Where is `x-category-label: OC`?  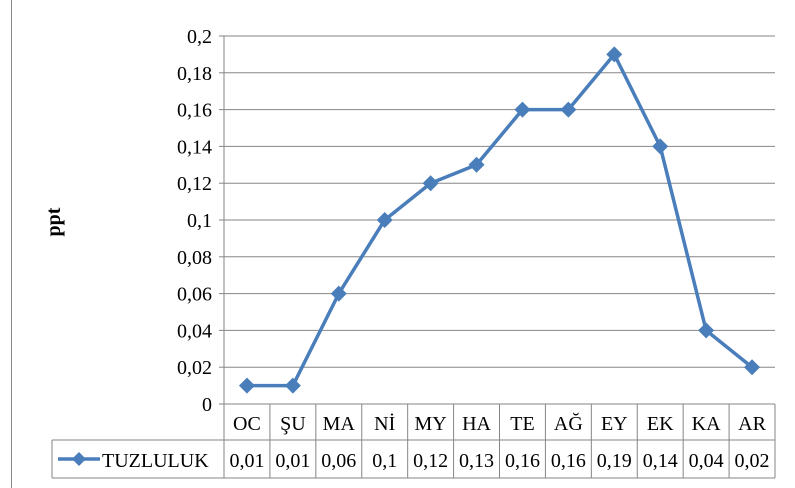 x-category-label: OC is located at coordinates (247, 424).